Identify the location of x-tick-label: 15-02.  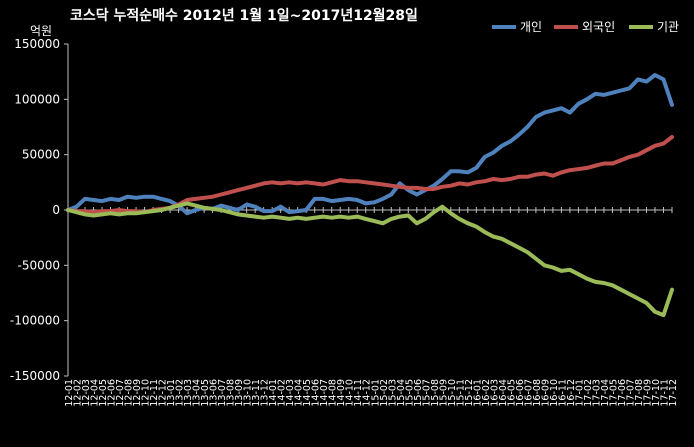
(384, 393).